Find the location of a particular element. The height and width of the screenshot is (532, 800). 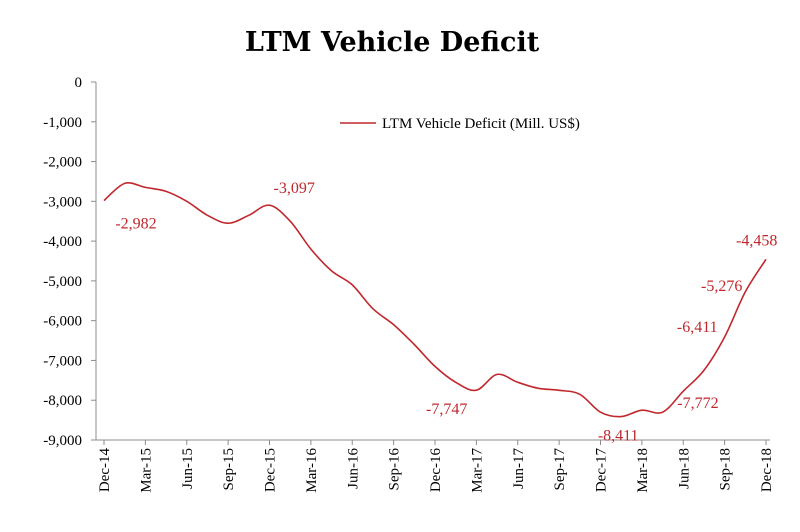

x-tick-label: Jun-15 is located at coordinates (188, 468).